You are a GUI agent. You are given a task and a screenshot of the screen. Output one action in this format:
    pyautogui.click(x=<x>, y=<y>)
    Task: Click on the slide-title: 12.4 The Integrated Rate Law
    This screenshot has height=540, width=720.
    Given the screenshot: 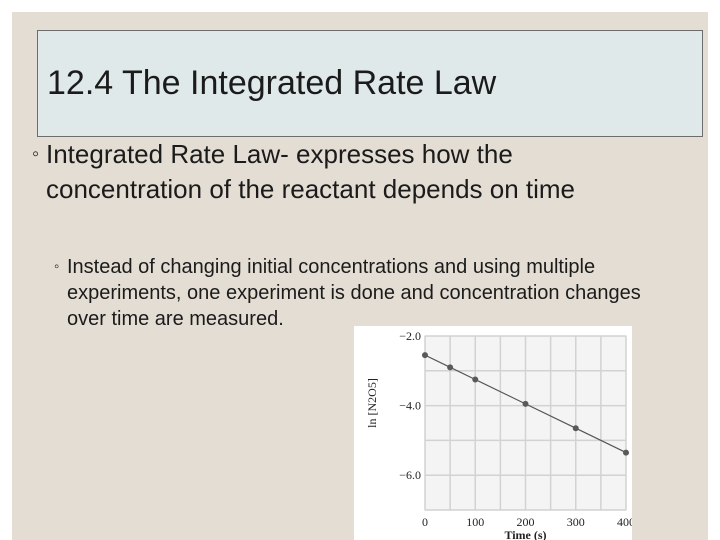 What is the action you would take?
    pyautogui.click(x=272, y=83)
    